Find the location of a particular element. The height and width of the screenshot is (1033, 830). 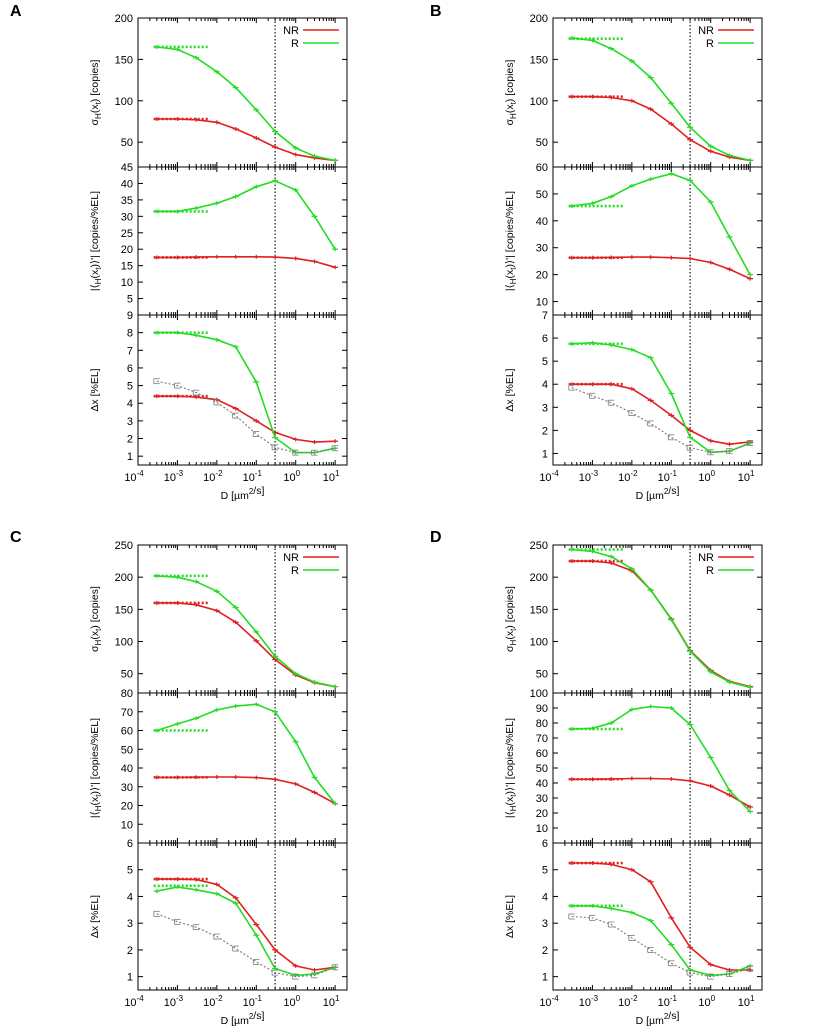

y-tick-label: 15 is located at coordinates (127, 267).